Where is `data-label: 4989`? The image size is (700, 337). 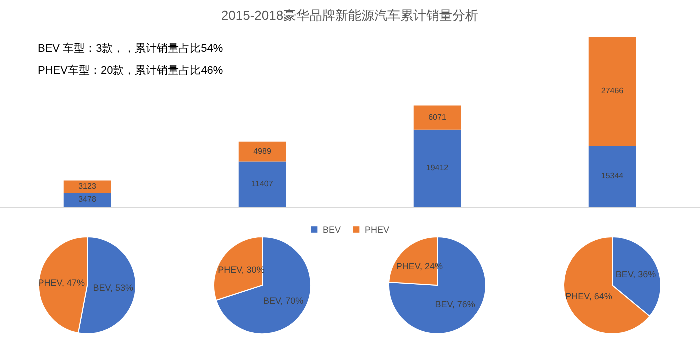 data-label: 4989 is located at coordinates (263, 151).